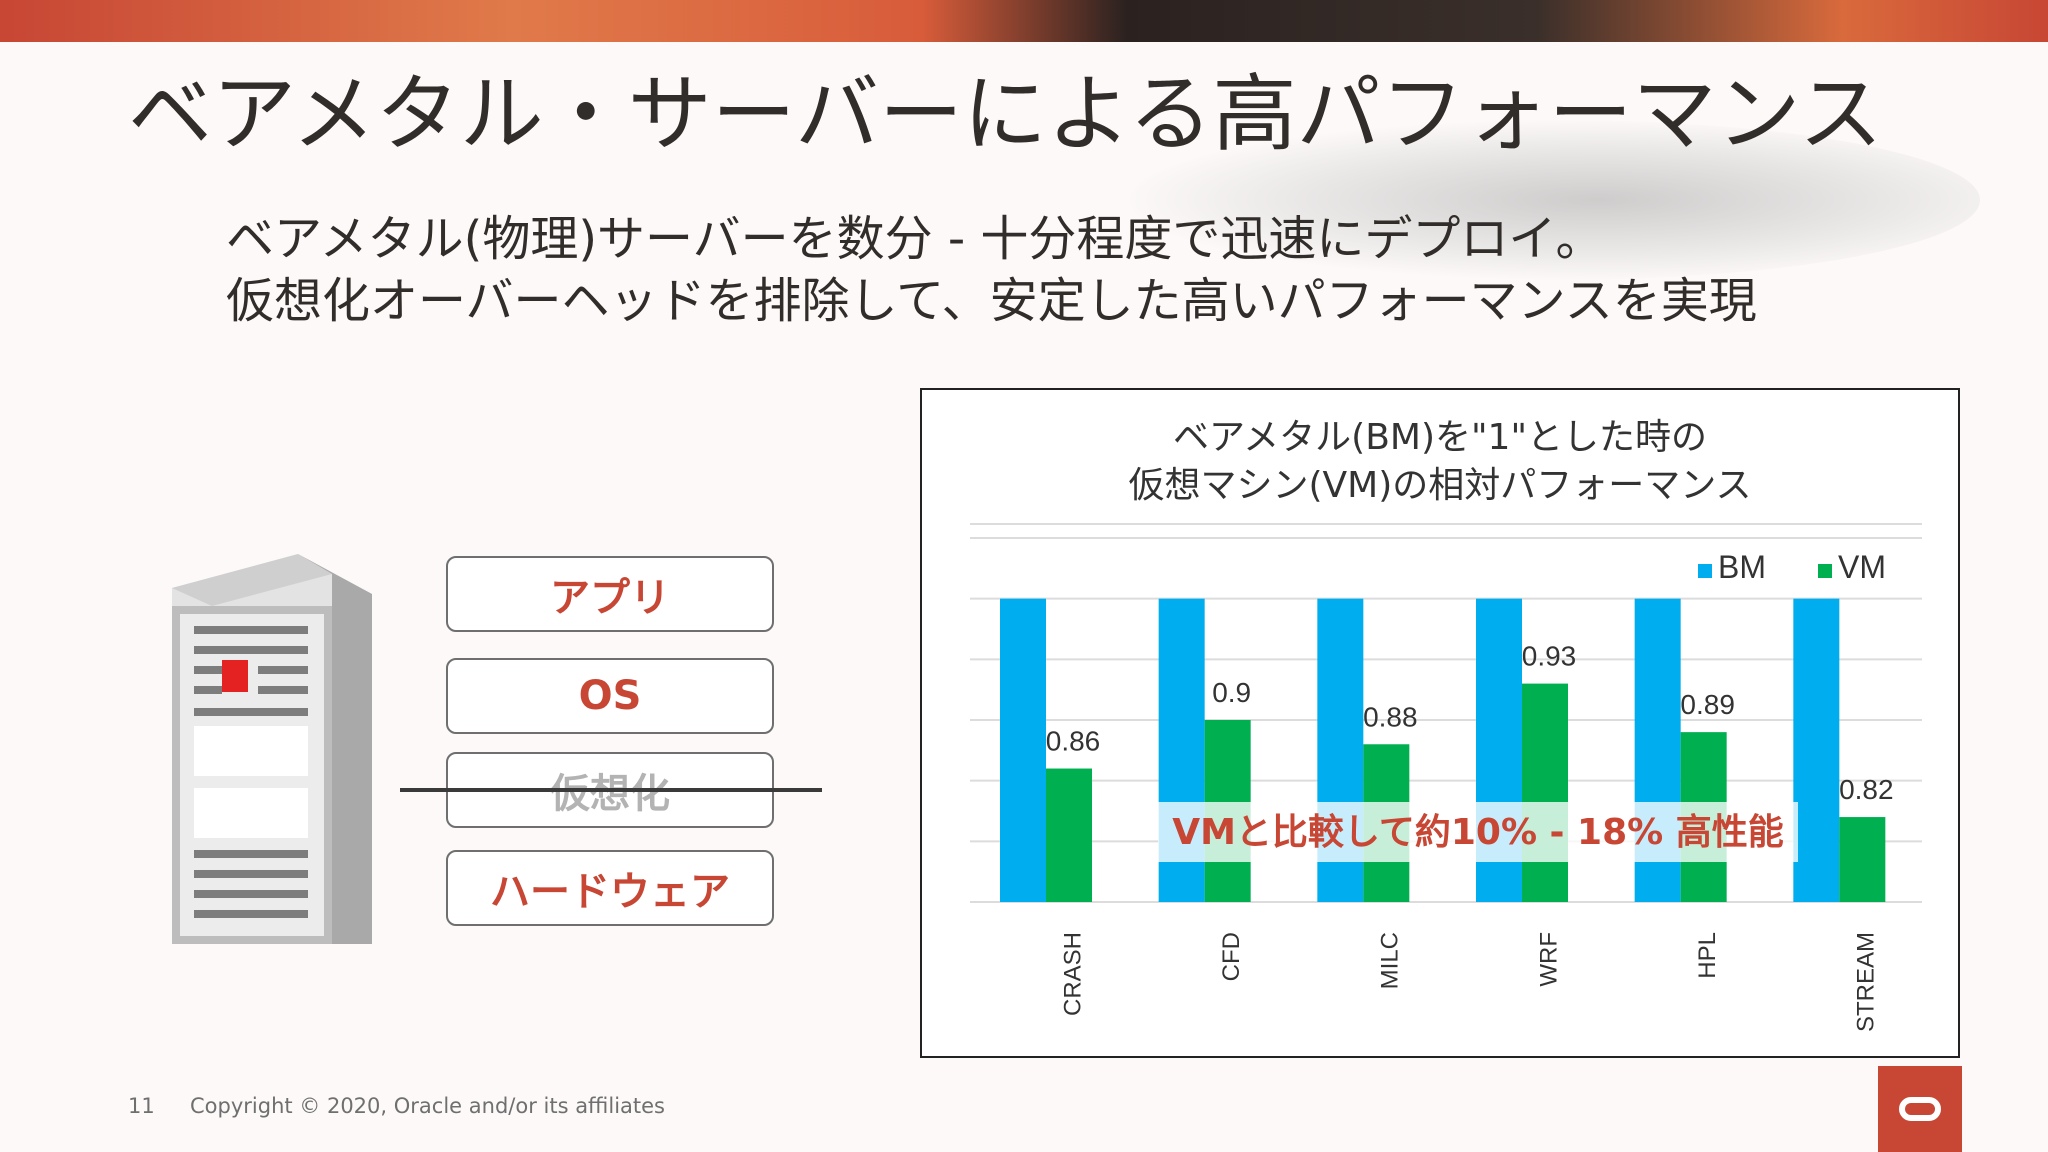  Describe the element at coordinates (611, 790) in the screenshot. I see `virtualization-strikethrough` at that location.